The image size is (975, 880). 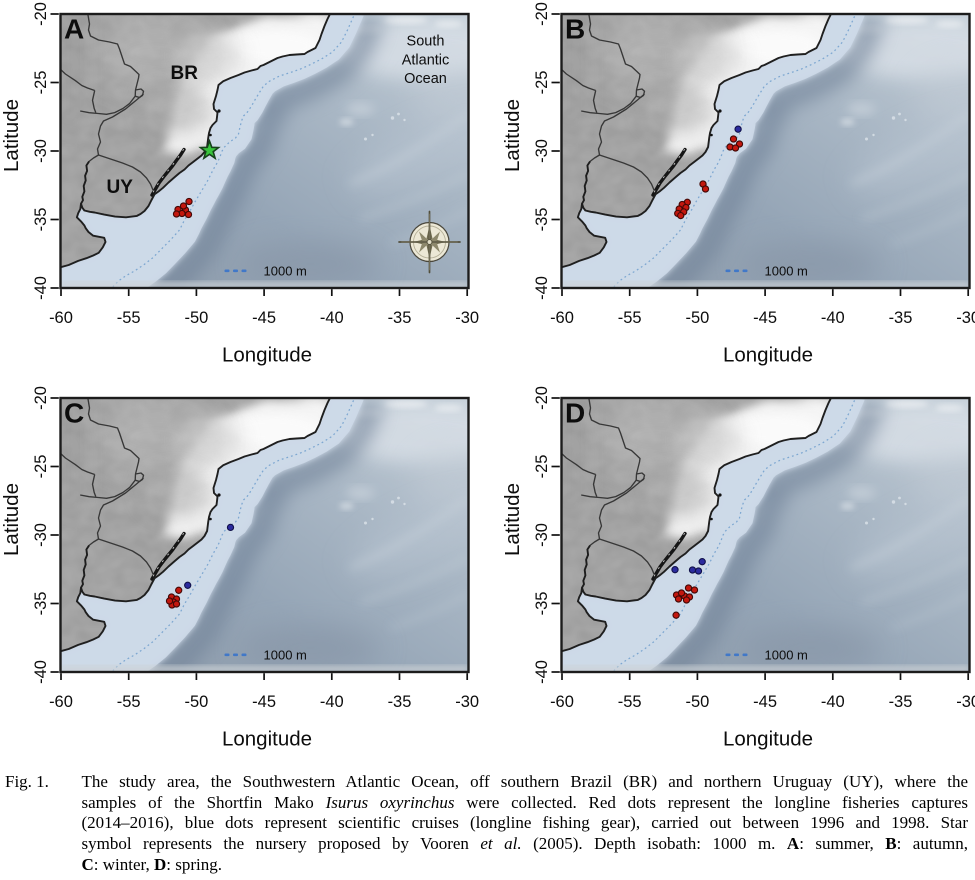 I want to click on svg-text: D, so click(x=575, y=413).